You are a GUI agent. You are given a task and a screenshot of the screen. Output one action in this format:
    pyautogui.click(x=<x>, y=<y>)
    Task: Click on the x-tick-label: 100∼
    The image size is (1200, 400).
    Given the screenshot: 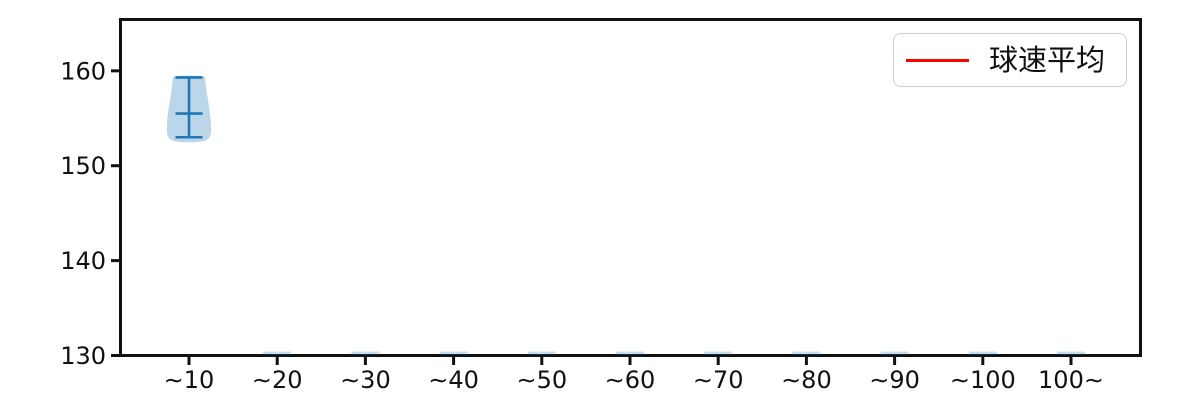 What is the action you would take?
    pyautogui.click(x=1071, y=380)
    